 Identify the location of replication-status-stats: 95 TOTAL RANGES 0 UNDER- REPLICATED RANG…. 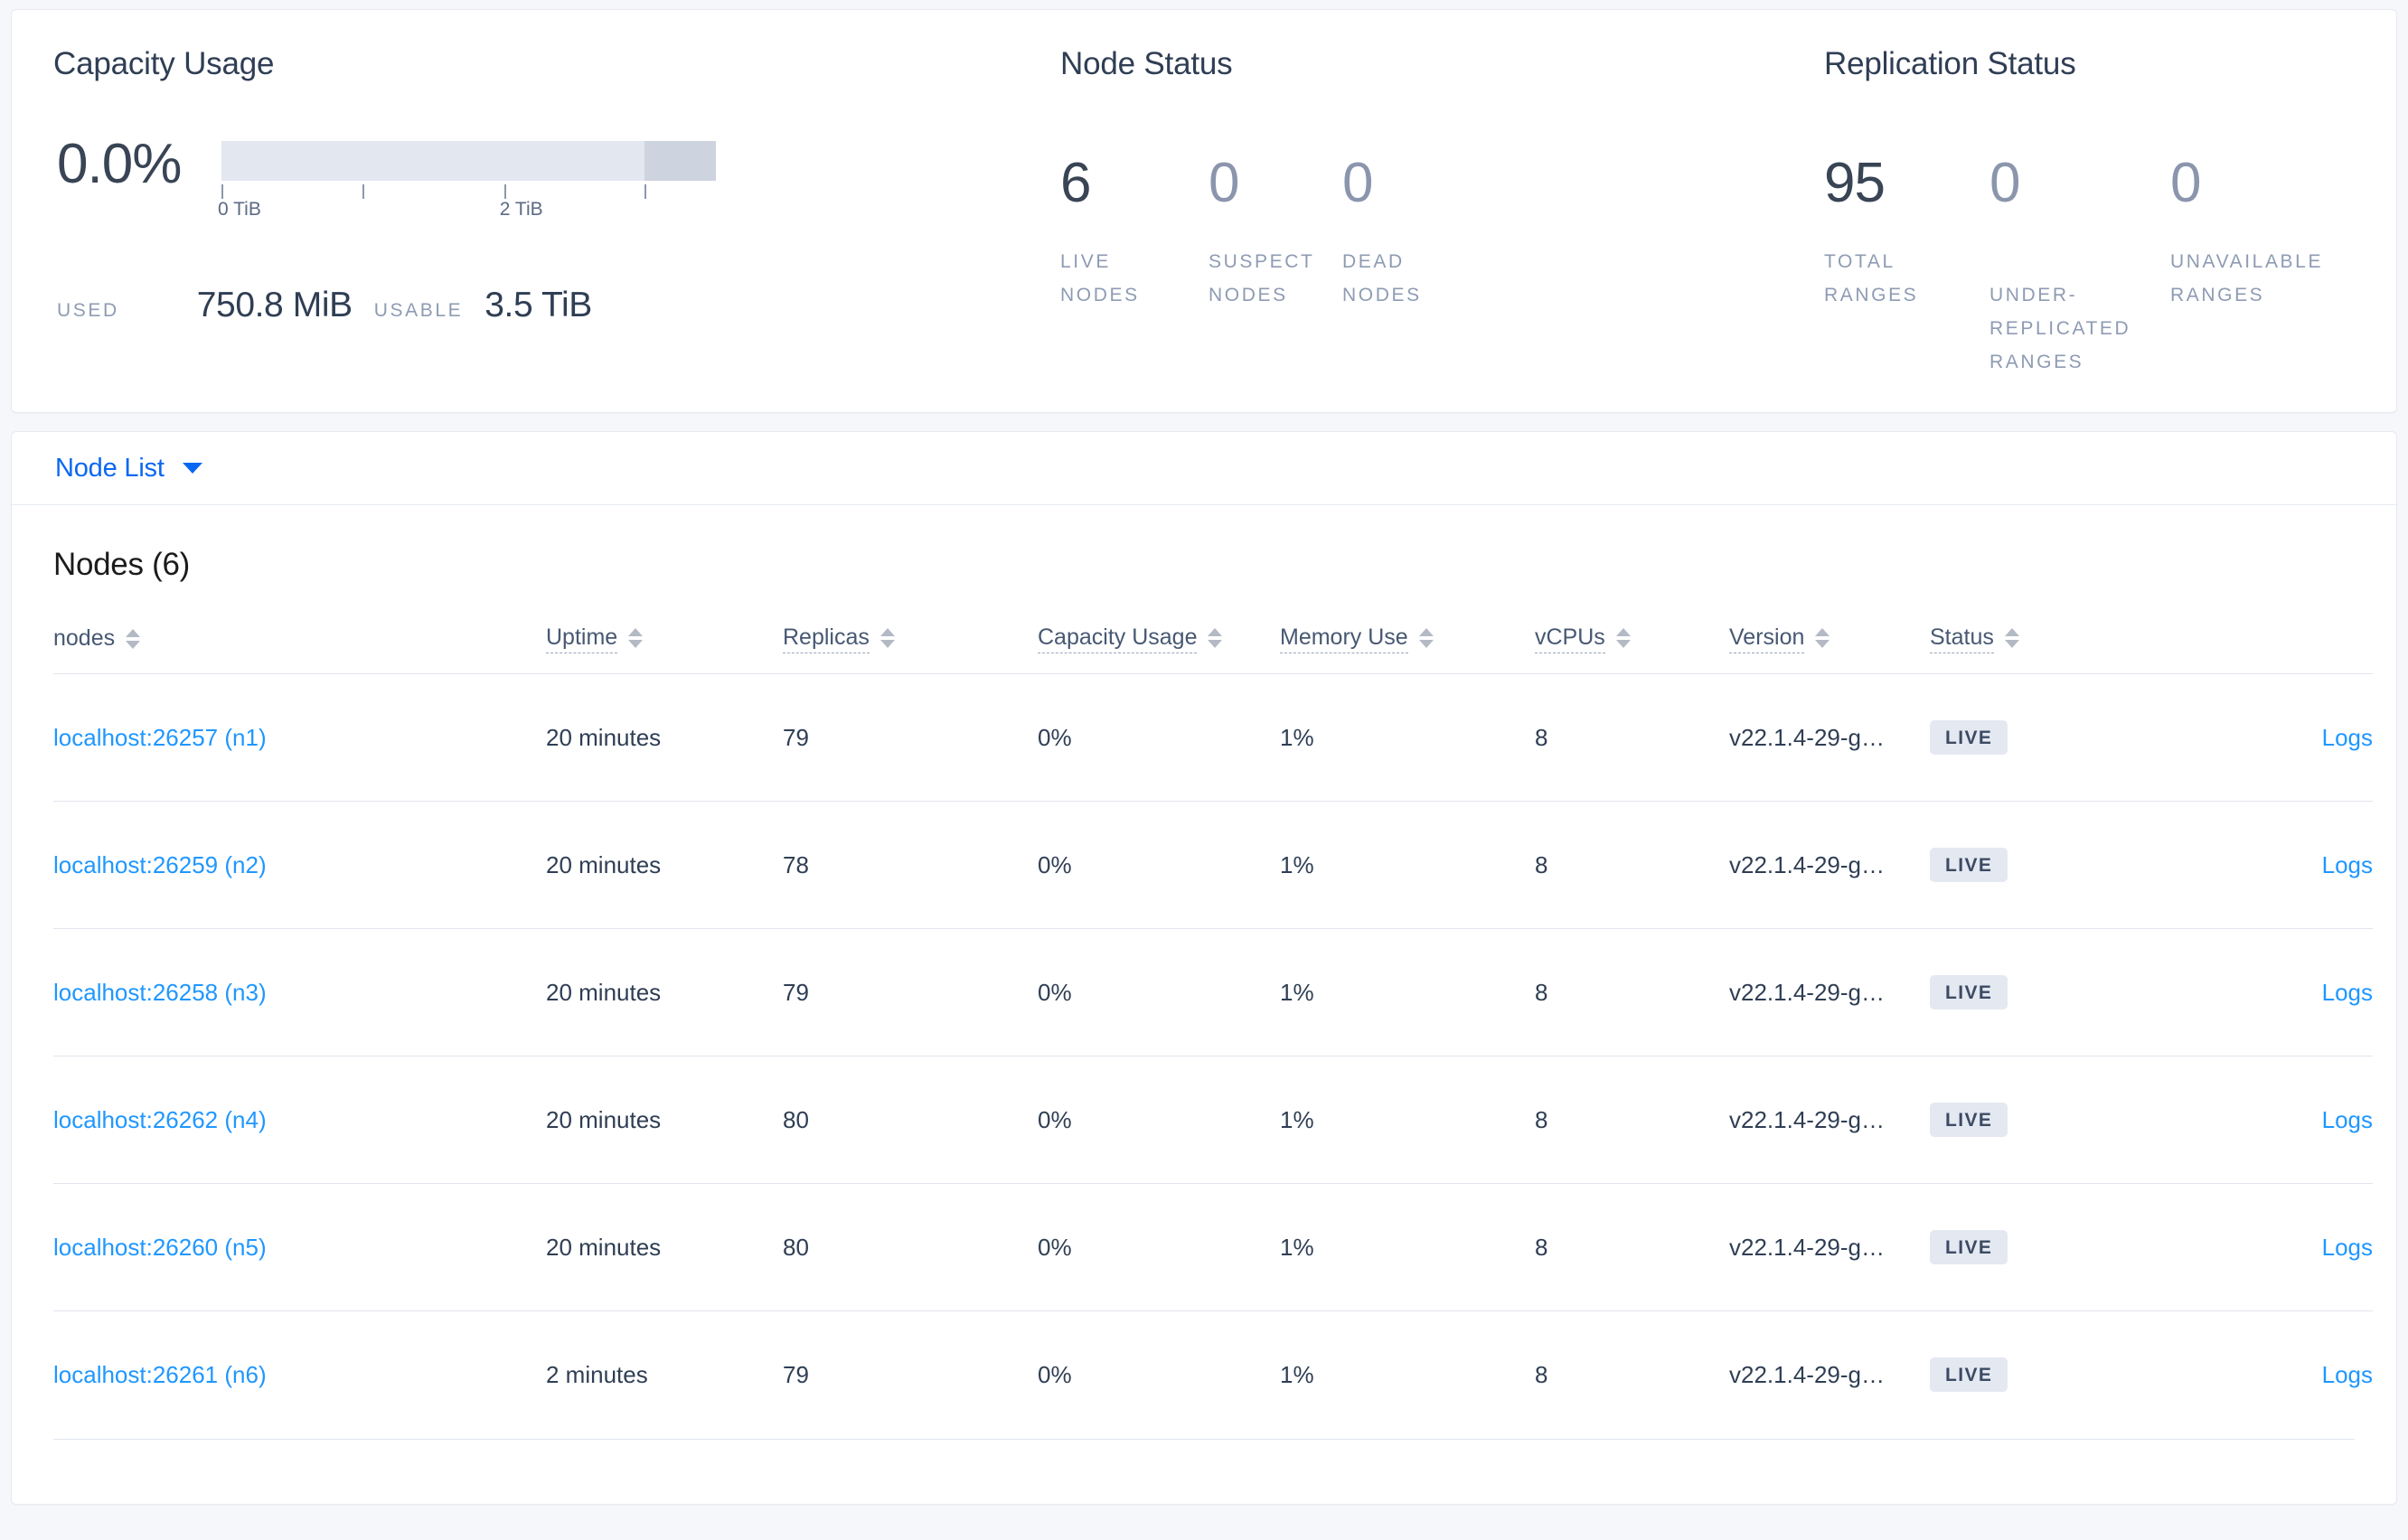
(2109, 265).